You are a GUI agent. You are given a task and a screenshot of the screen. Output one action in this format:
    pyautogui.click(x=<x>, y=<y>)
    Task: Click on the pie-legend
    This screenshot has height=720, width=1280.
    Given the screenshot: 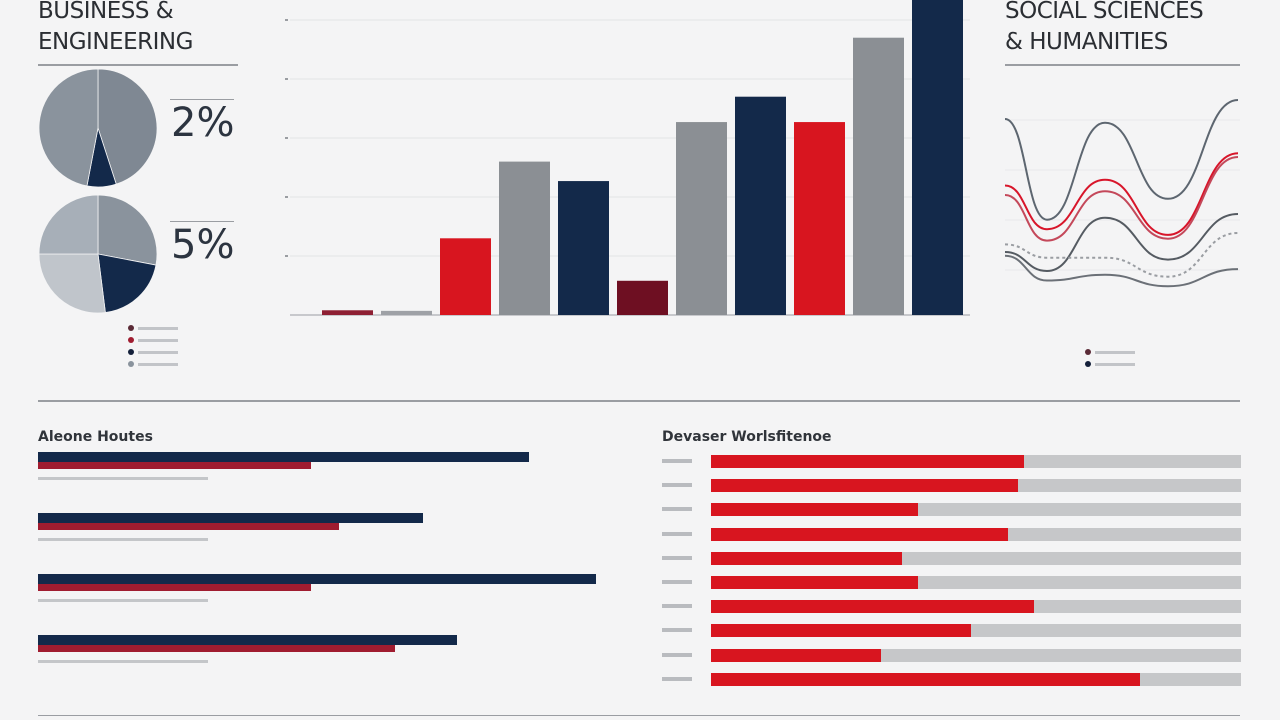 What is the action you would take?
    pyautogui.click(x=153, y=346)
    